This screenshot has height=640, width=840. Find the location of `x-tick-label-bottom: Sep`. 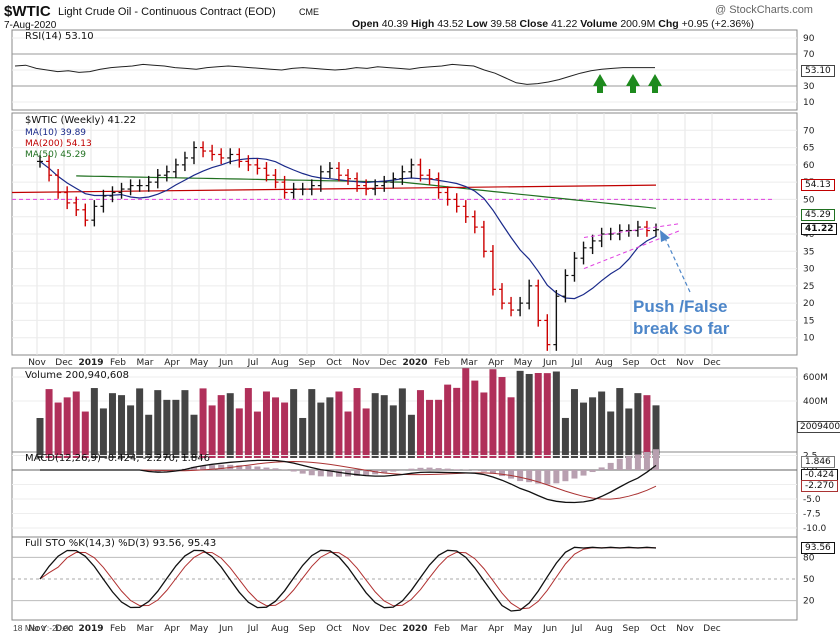

x-tick-label-bottom: Sep is located at coordinates (631, 629).